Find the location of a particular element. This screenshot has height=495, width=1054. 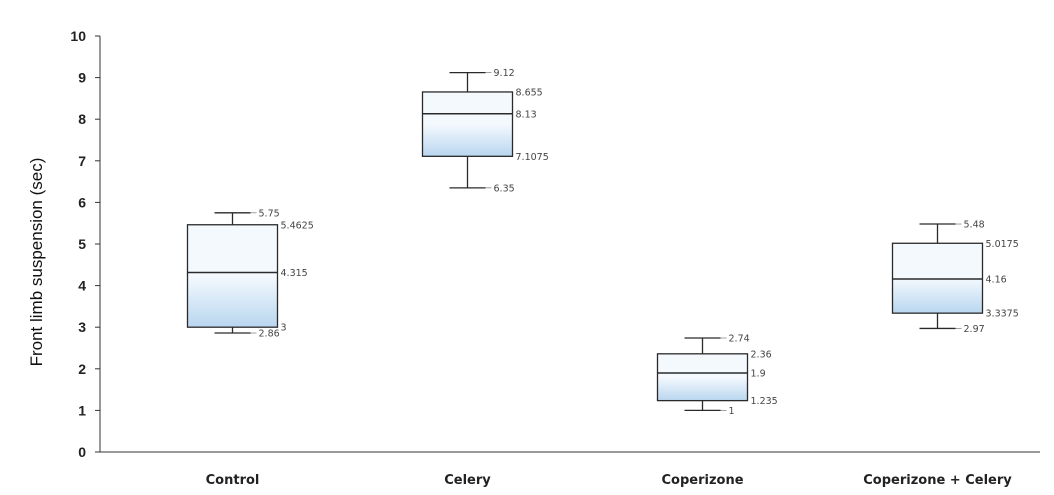

y-tick-label: 9 is located at coordinates (82, 78).